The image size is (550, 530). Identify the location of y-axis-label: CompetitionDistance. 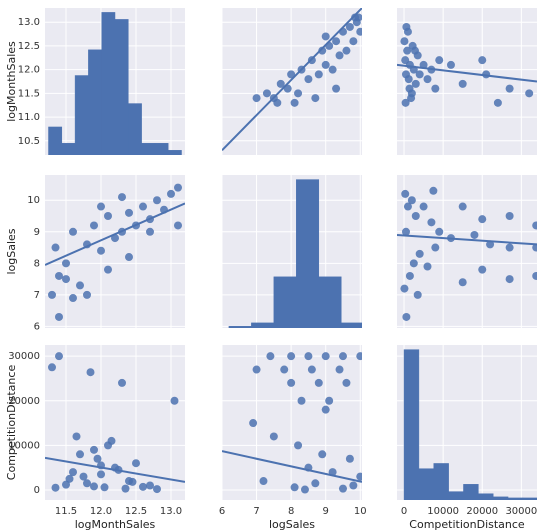
(11, 423).